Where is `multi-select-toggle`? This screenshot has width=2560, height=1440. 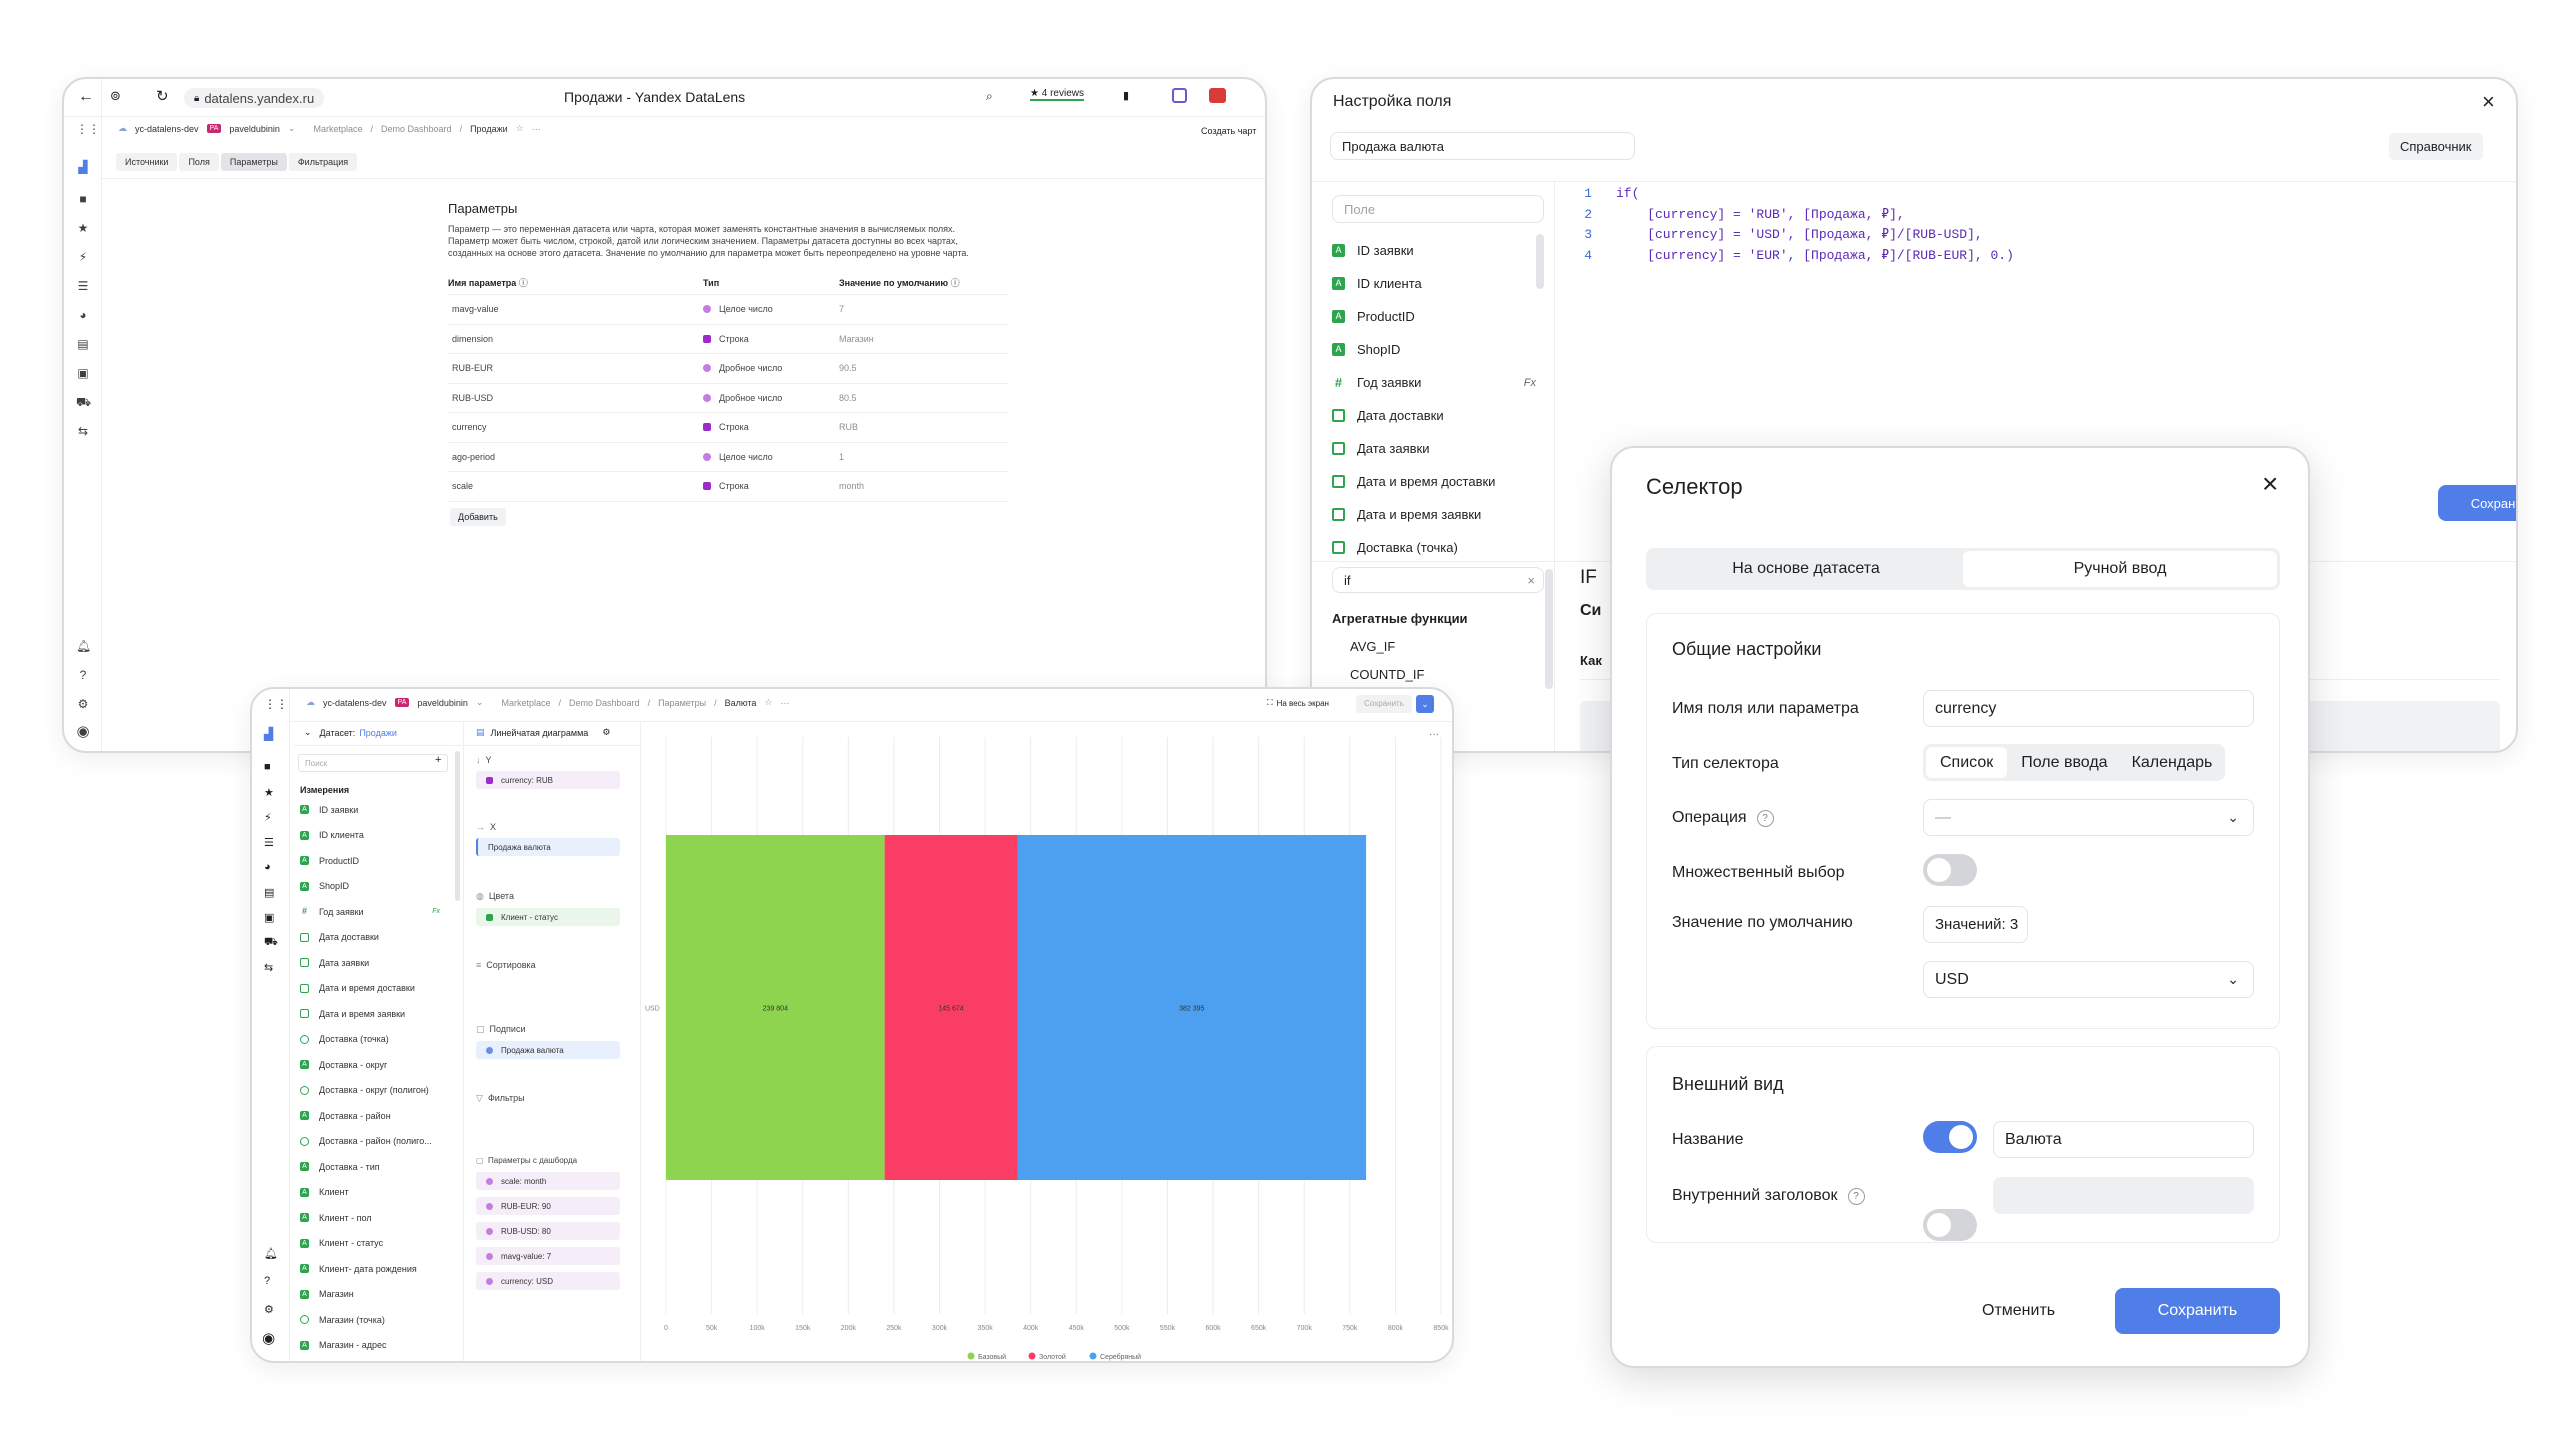 multi-select-toggle is located at coordinates (1950, 870).